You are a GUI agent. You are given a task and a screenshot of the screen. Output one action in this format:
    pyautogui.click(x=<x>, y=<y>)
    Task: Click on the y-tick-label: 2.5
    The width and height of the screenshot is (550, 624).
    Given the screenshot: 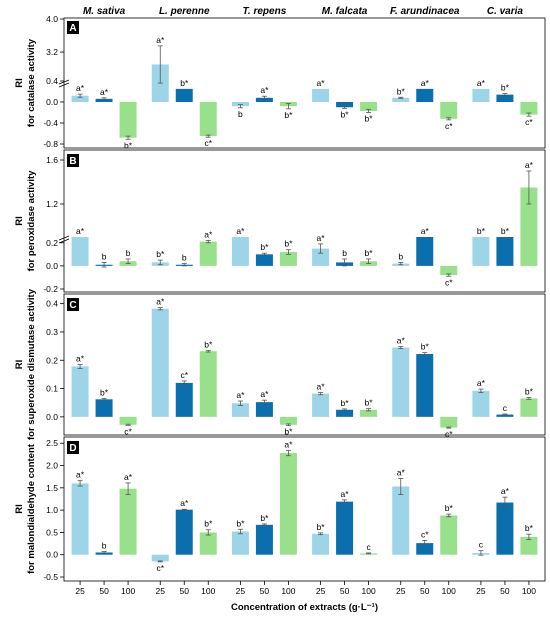 What is the action you would take?
    pyautogui.click(x=52, y=443)
    